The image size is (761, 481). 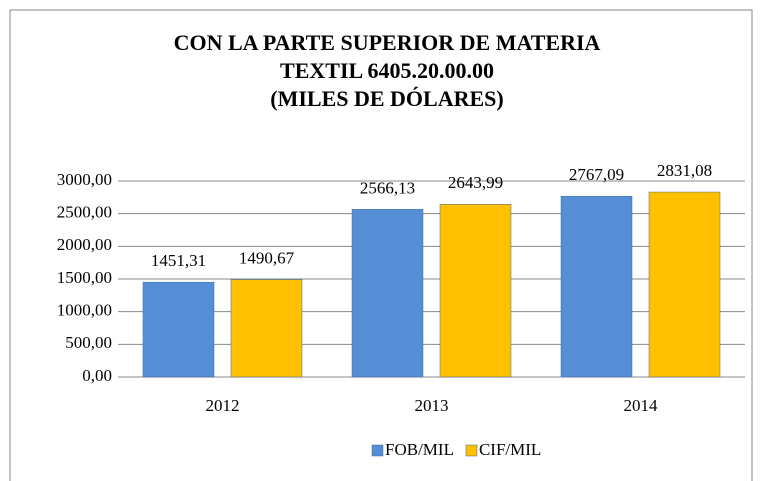 What do you see at coordinates (97, 375) in the screenshot?
I see `y-tick-label: 0,00` at bounding box center [97, 375].